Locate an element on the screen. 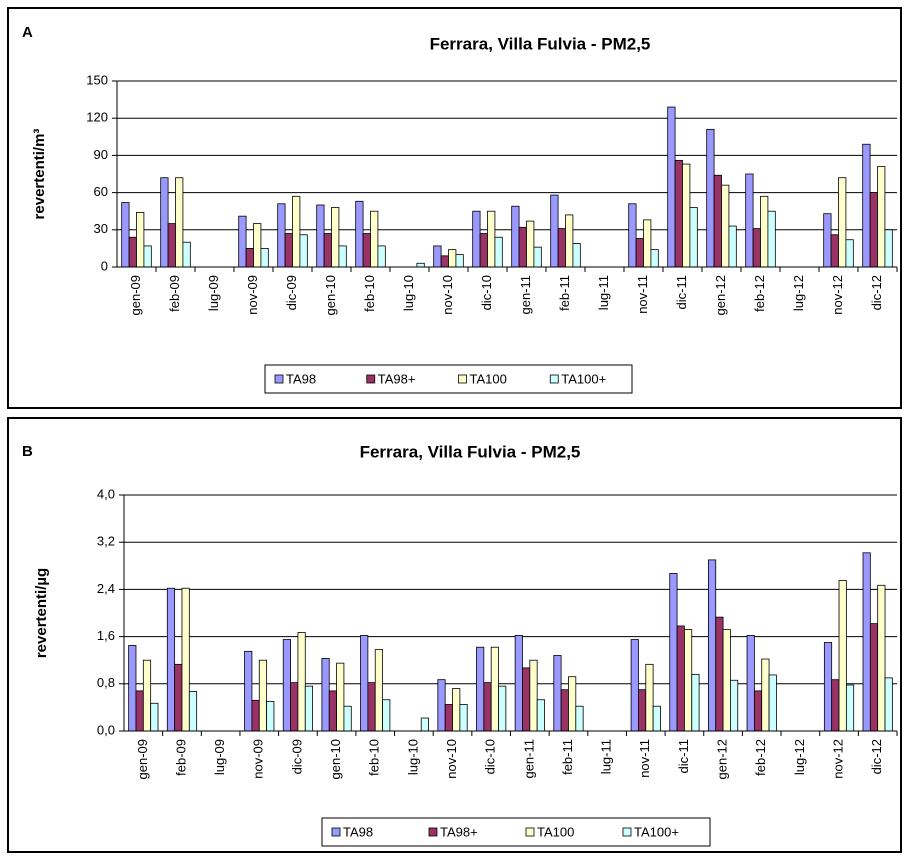 The height and width of the screenshot is (861, 905). legend-label: TA100+ is located at coordinates (583, 378).